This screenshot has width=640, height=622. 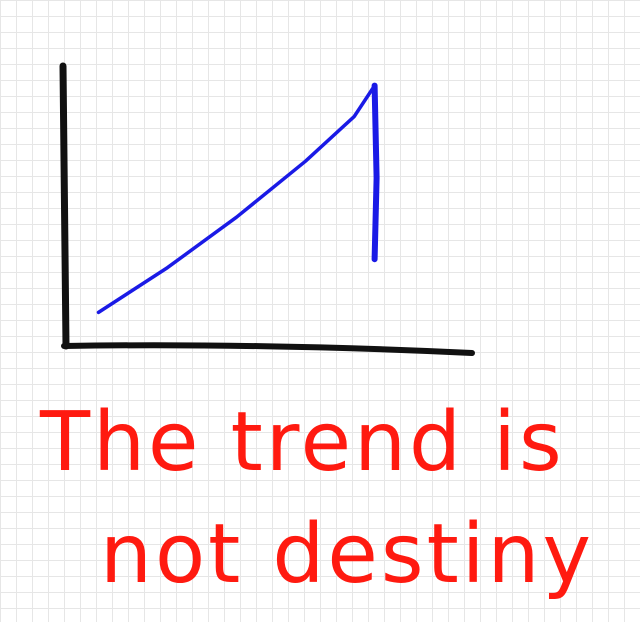 I want to click on caption-line-1: The trend is, so click(x=302, y=442).